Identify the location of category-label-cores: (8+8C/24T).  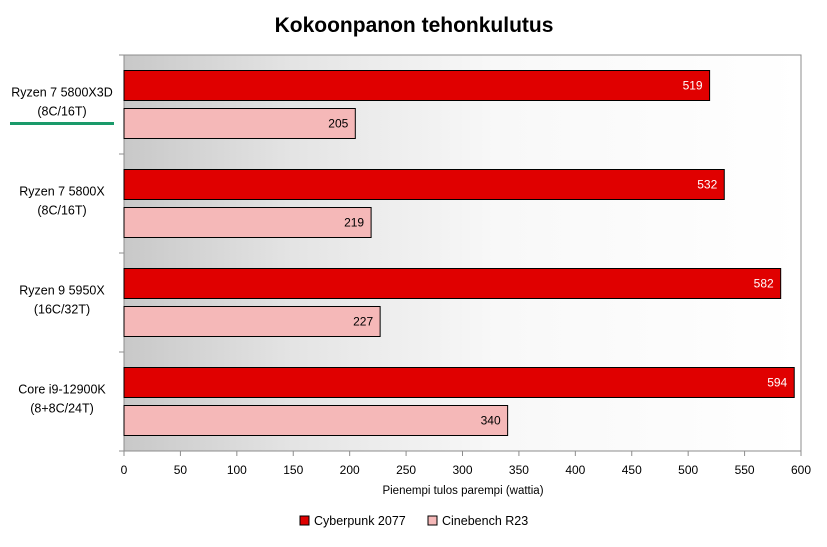
(62, 409).